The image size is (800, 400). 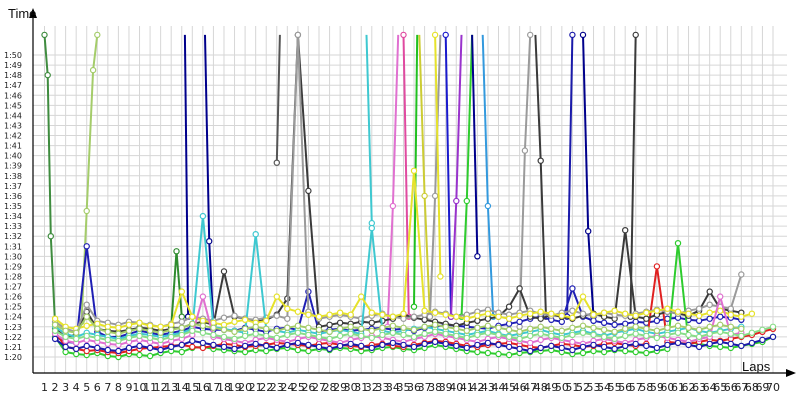 I want to click on x-tick-label: 64, so click(x=710, y=387).